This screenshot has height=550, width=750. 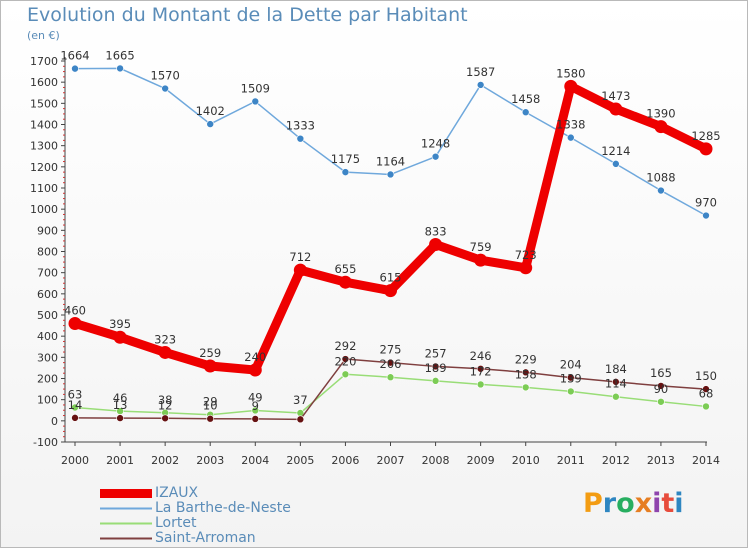 What do you see at coordinates (616, 460) in the screenshot?
I see `x-tick-label: 2012` at bounding box center [616, 460].